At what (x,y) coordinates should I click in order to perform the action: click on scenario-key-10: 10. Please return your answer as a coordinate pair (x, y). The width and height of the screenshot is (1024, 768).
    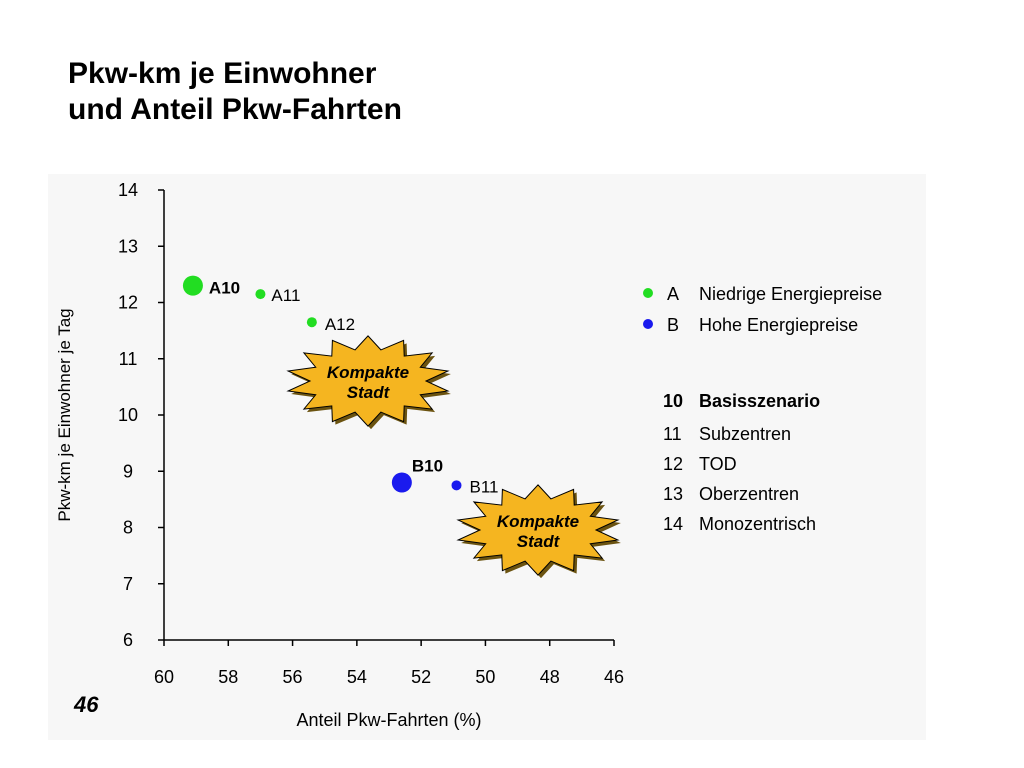
    Looking at the image, I should click on (673, 401).